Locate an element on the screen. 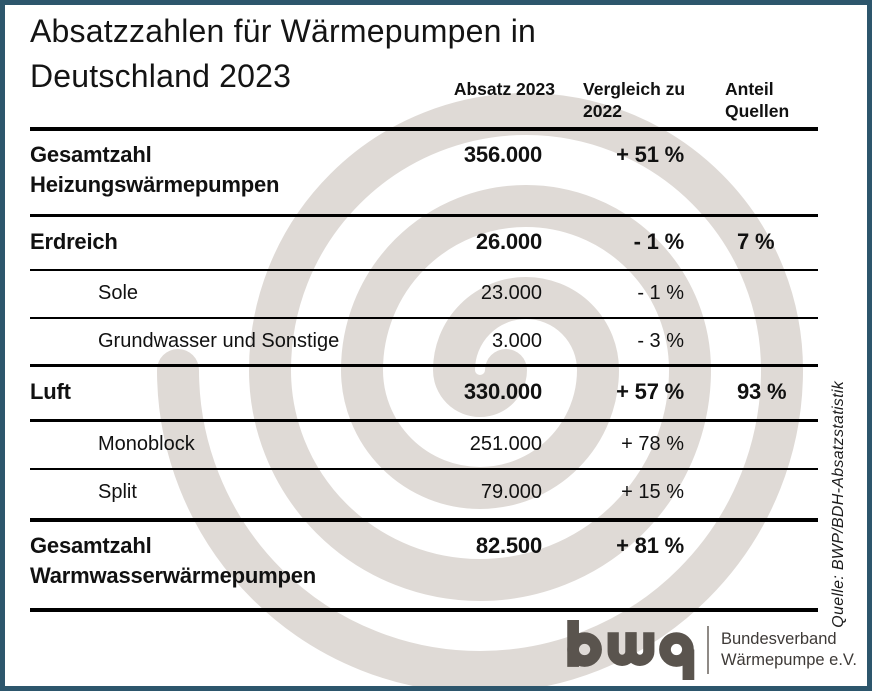 Image resolution: width=872 pixels, height=691 pixels. vergleich-value: + 15 % is located at coordinates (652, 492).